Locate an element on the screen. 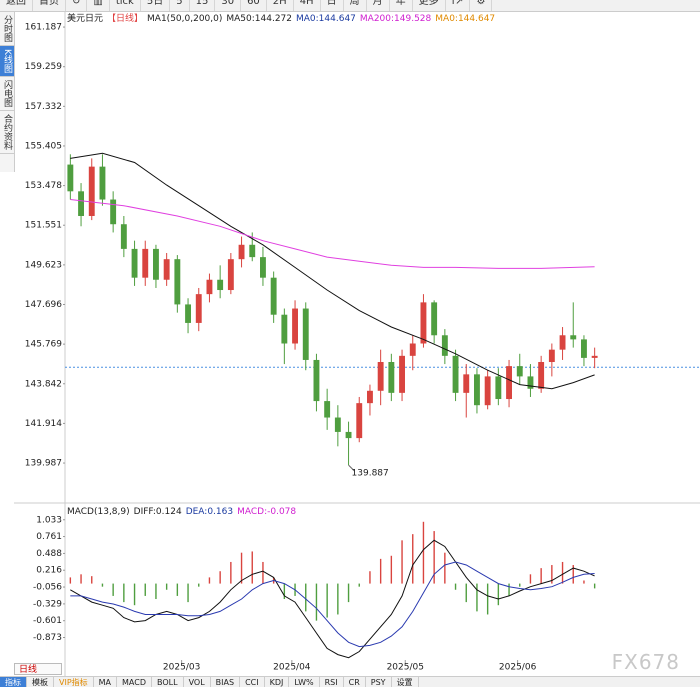 This screenshot has height=687, width=700. sidebar-tab: 合约资料 is located at coordinates (7, 132).